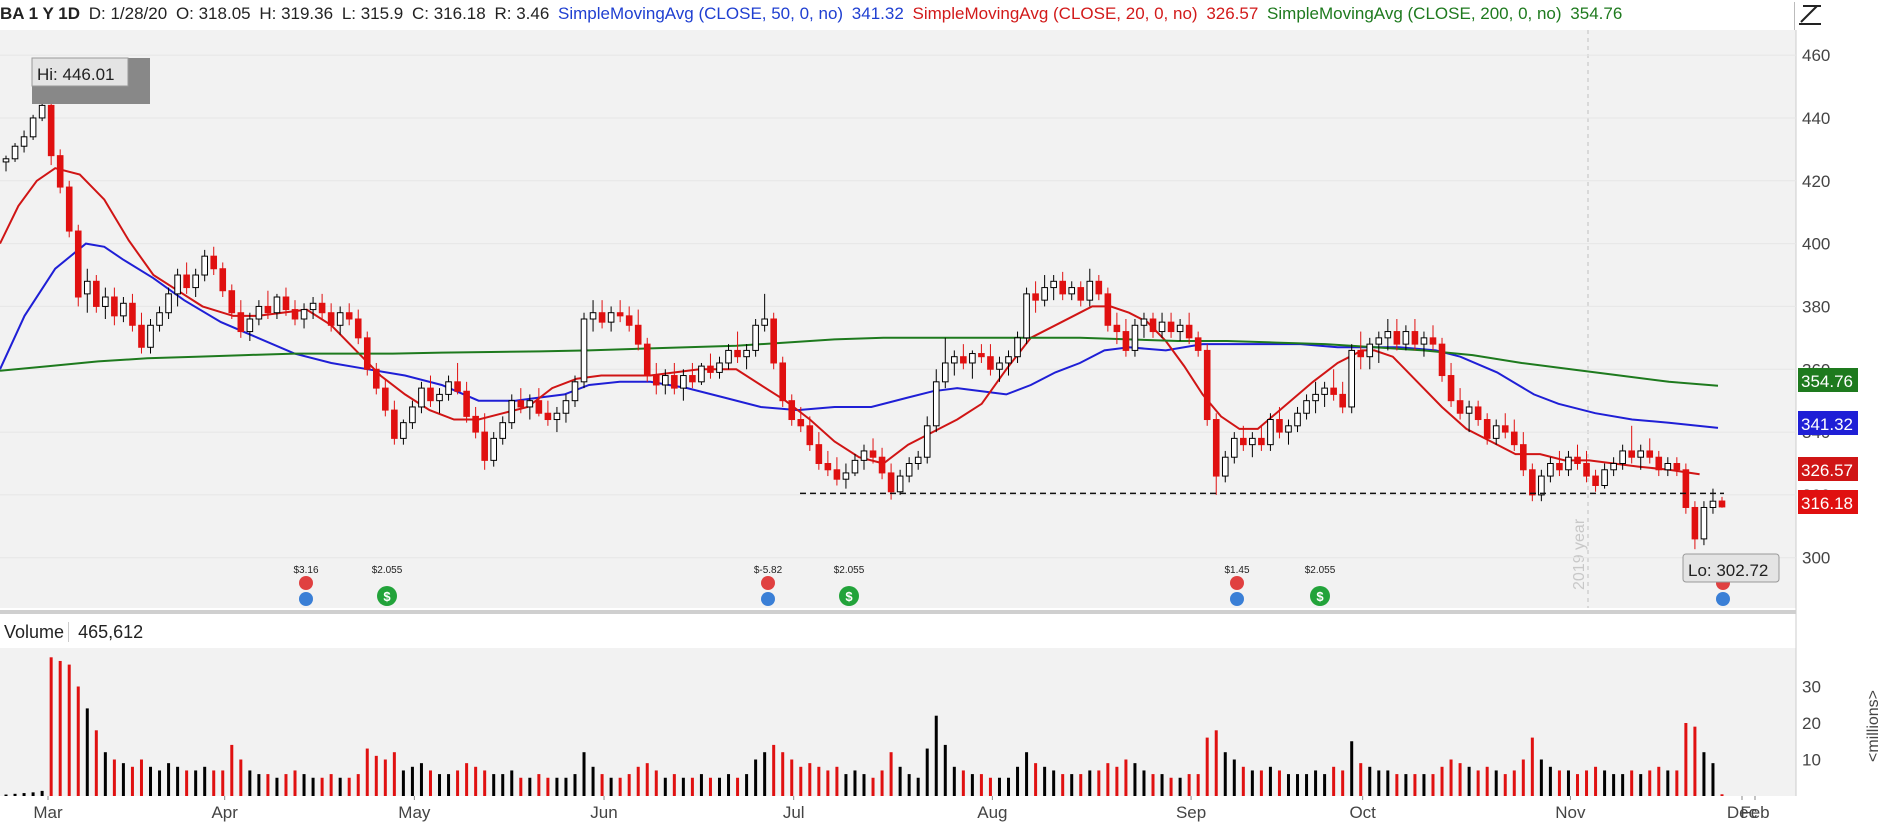 The height and width of the screenshot is (824, 1889). I want to click on dollar-glyph: $, so click(387, 596).